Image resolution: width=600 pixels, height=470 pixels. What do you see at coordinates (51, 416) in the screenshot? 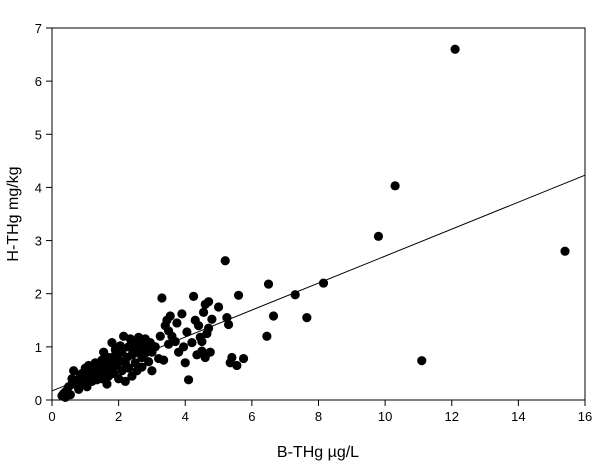
I see `x-tick-label: 0` at bounding box center [51, 416].